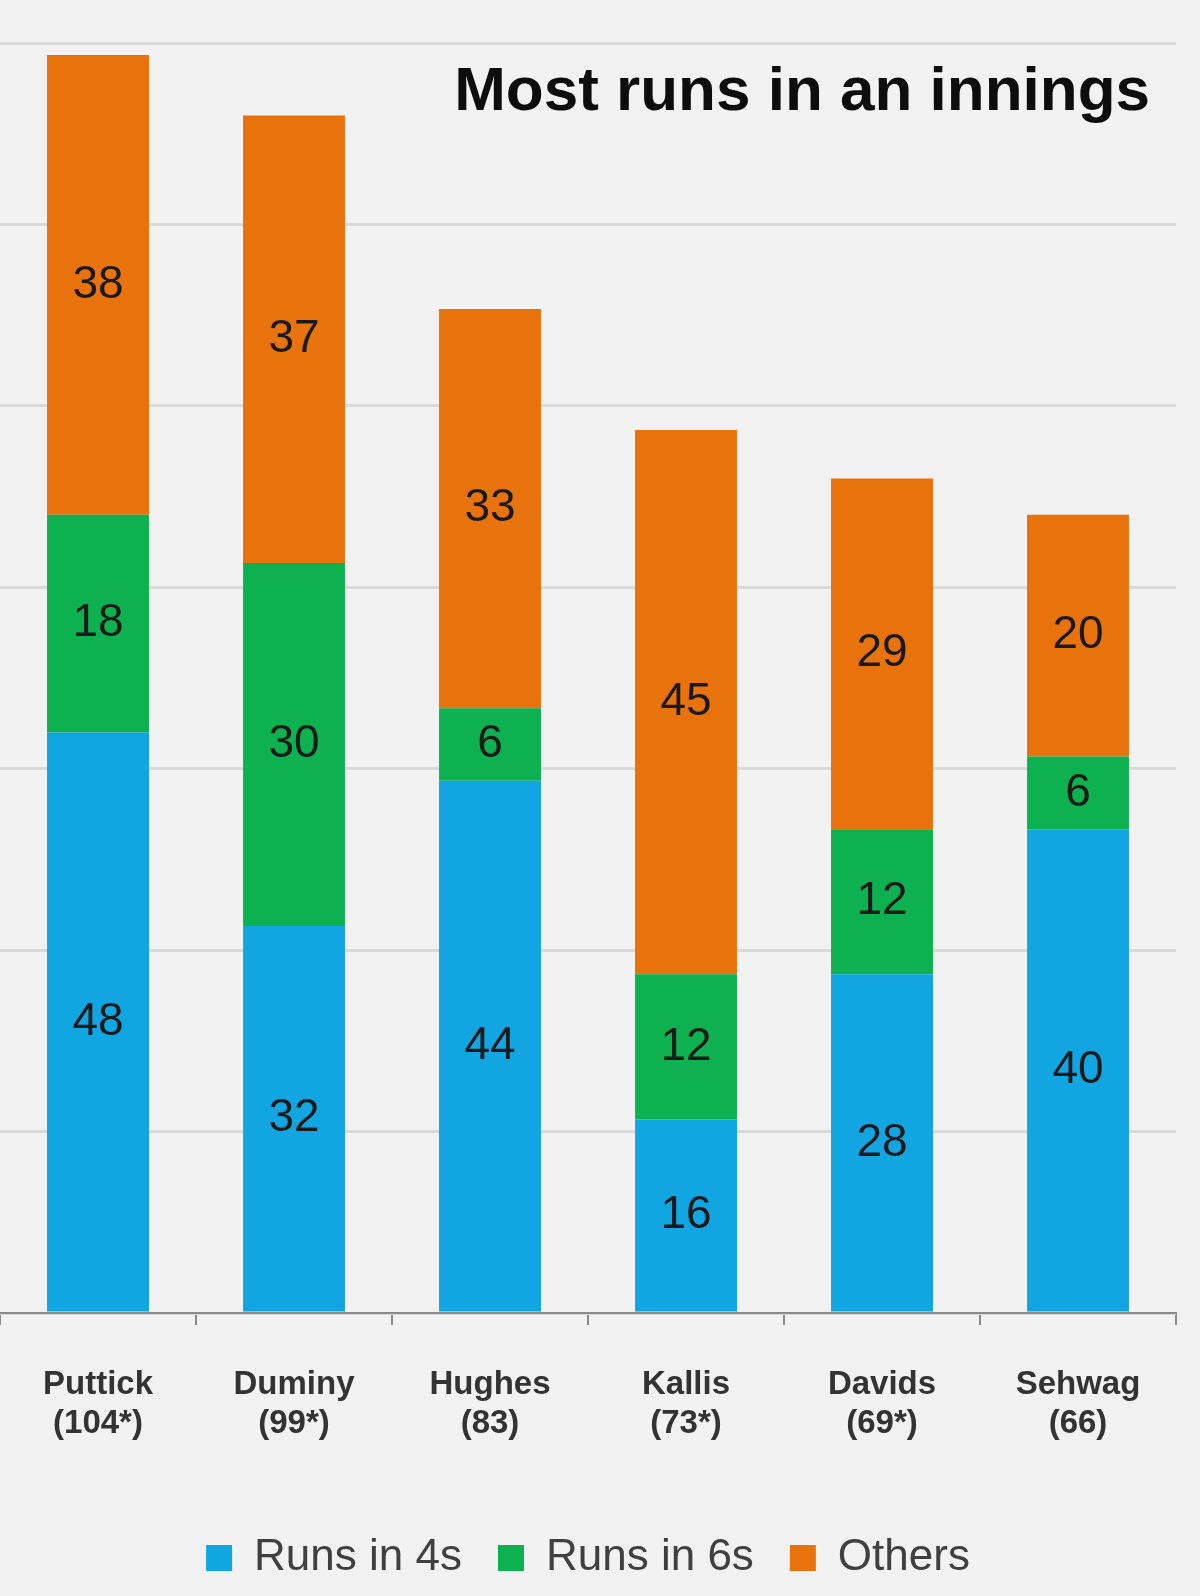 The width and height of the screenshot is (1200, 1596). What do you see at coordinates (686, 1402) in the screenshot?
I see `x-tick-label: Kallis (73*)` at bounding box center [686, 1402].